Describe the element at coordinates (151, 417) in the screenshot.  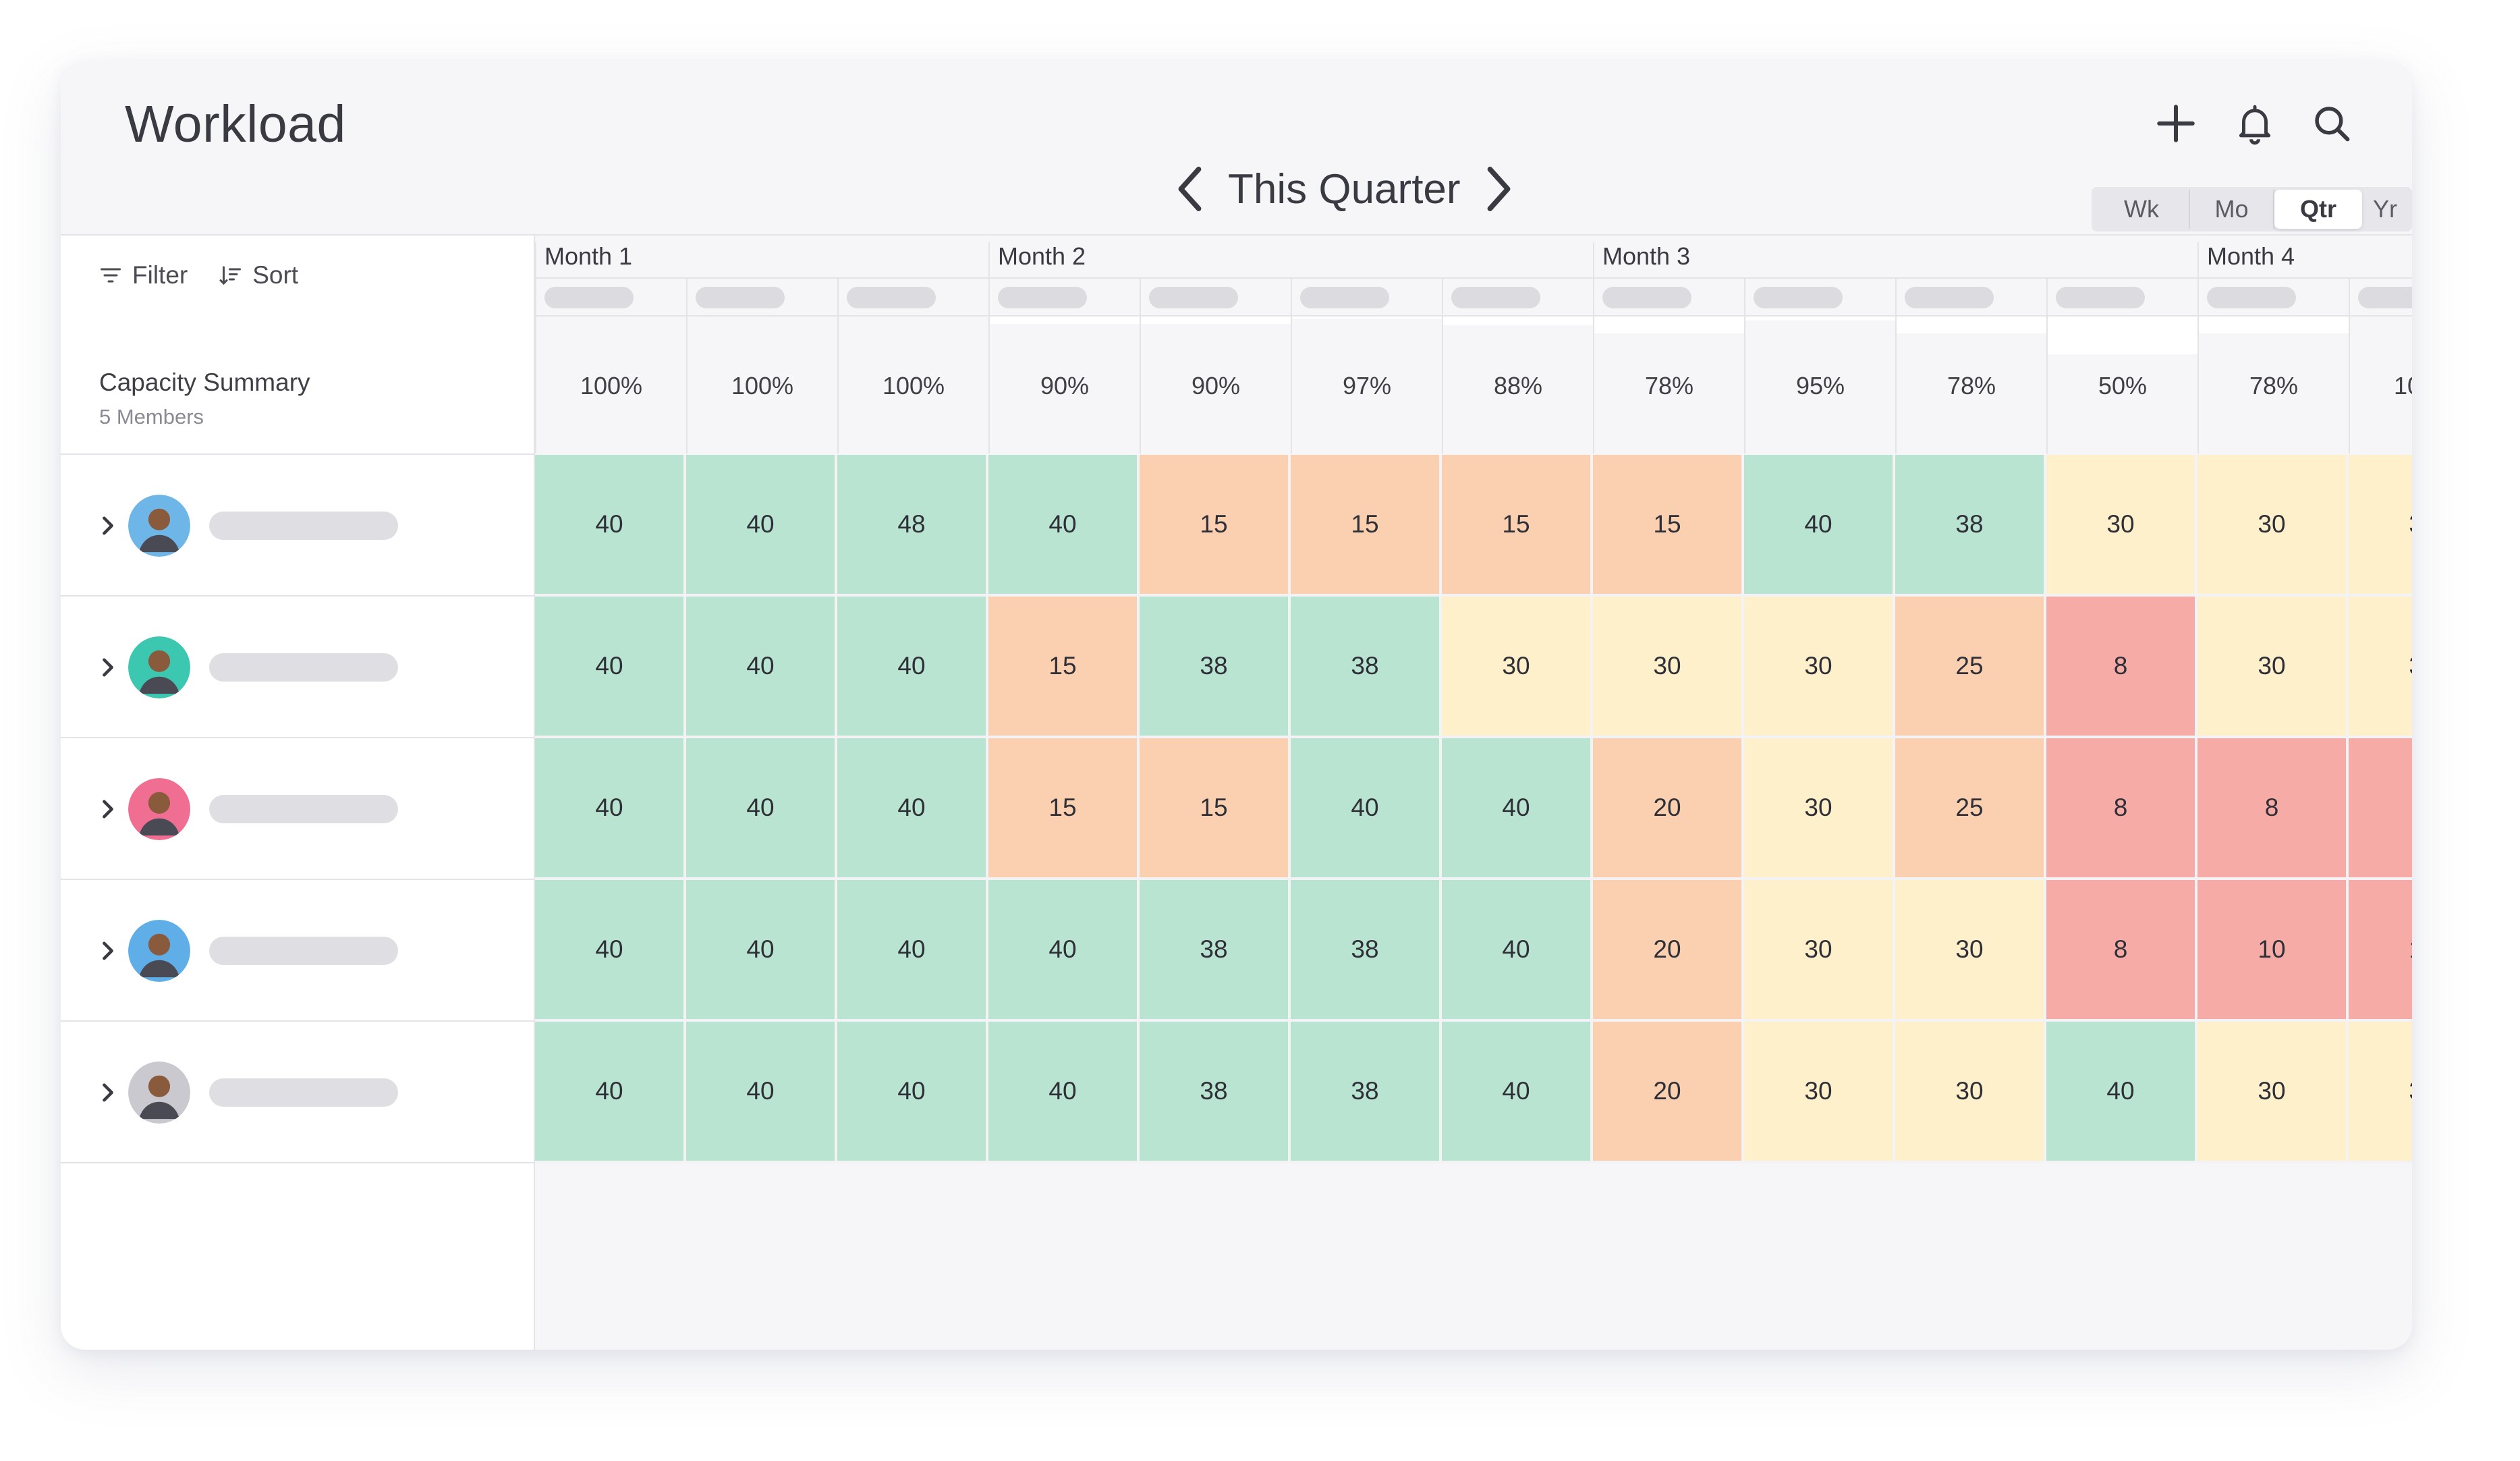
I see `capacity-summary-members: 5 Members` at that location.